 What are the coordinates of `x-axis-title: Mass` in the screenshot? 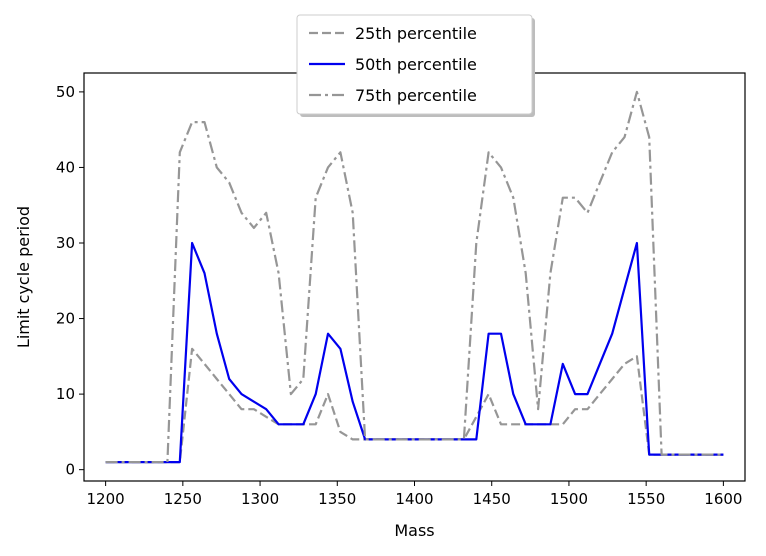 It's located at (414, 530).